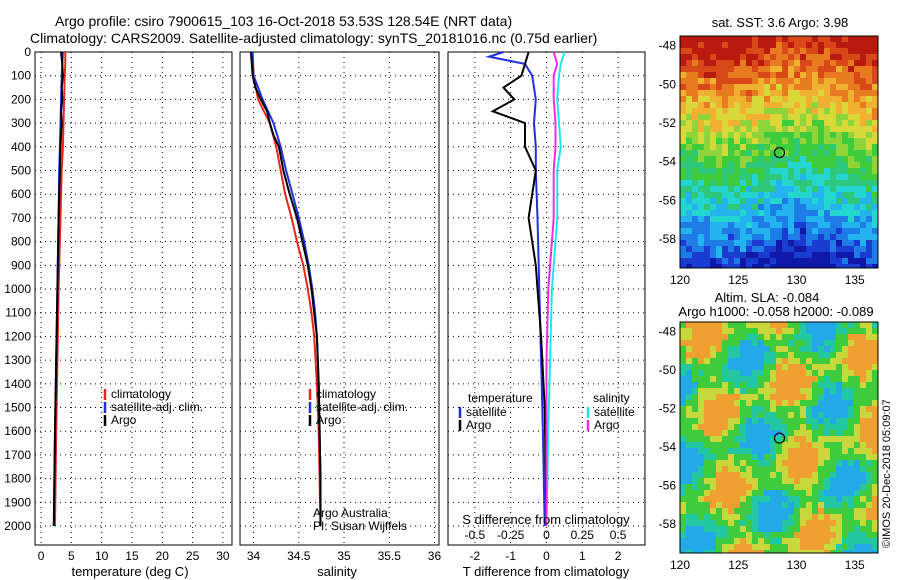  What do you see at coordinates (346, 394) in the screenshot?
I see `legend-label: climatology` at bounding box center [346, 394].